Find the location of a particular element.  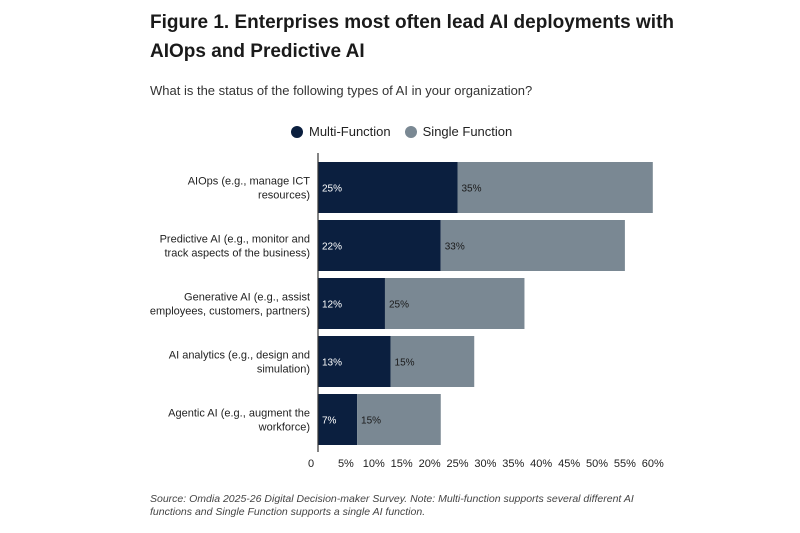

x-tick-label-10: 50% is located at coordinates (597, 464).